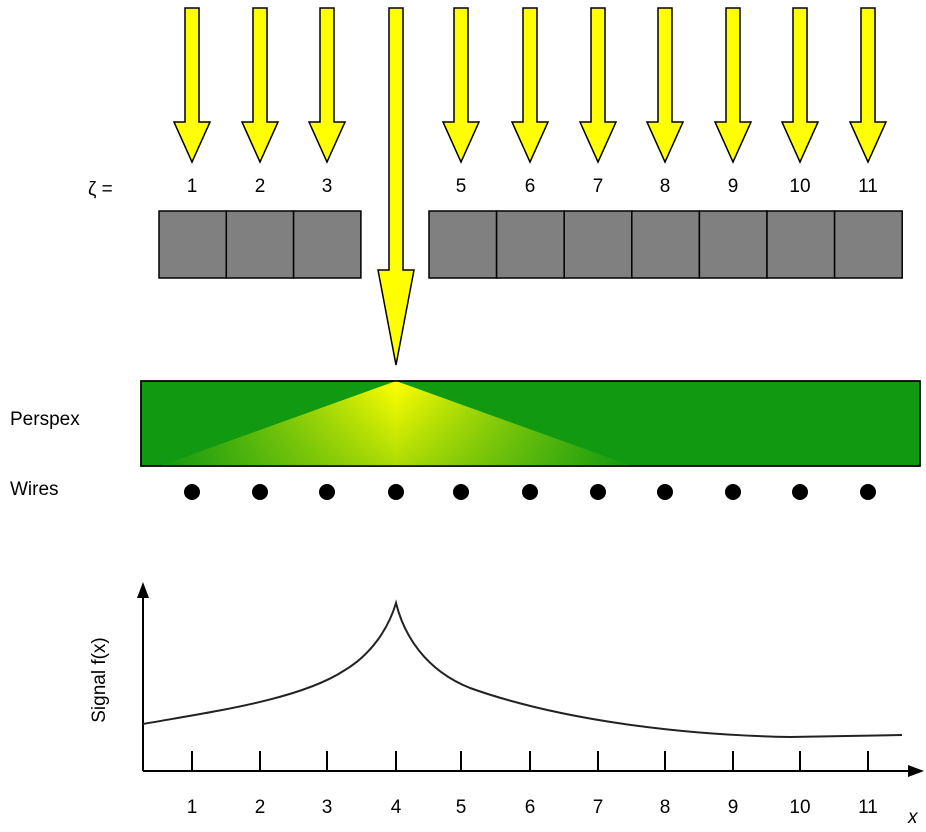 This screenshot has height=832, width=926. What do you see at coordinates (461, 807) in the screenshot?
I see `x-tick-label: 5` at bounding box center [461, 807].